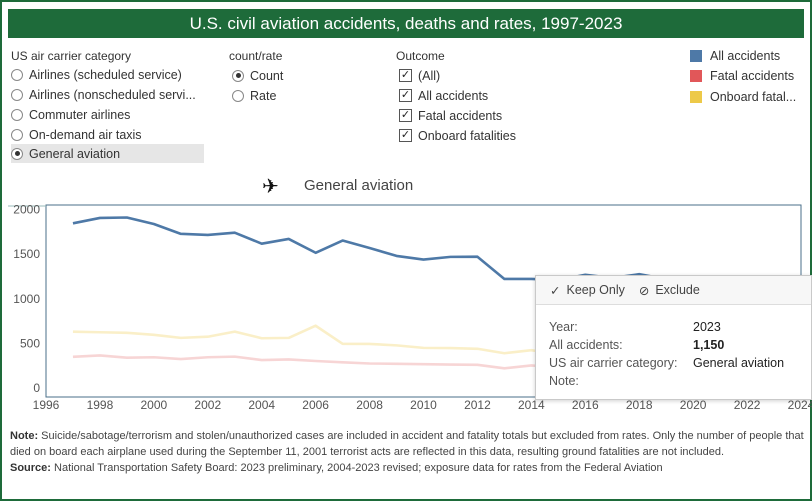  Describe the element at coordinates (613, 363) in the screenshot. I see `tooltip-key: US air carrier category:` at that location.